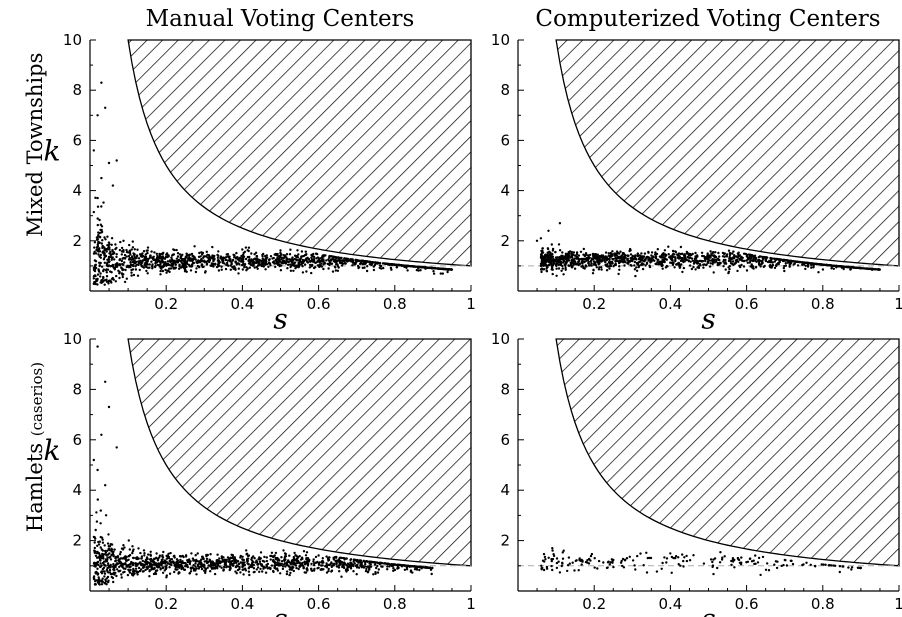  Describe the element at coordinates (395, 304) in the screenshot. I see `x-tick-label: 0.8` at that location.